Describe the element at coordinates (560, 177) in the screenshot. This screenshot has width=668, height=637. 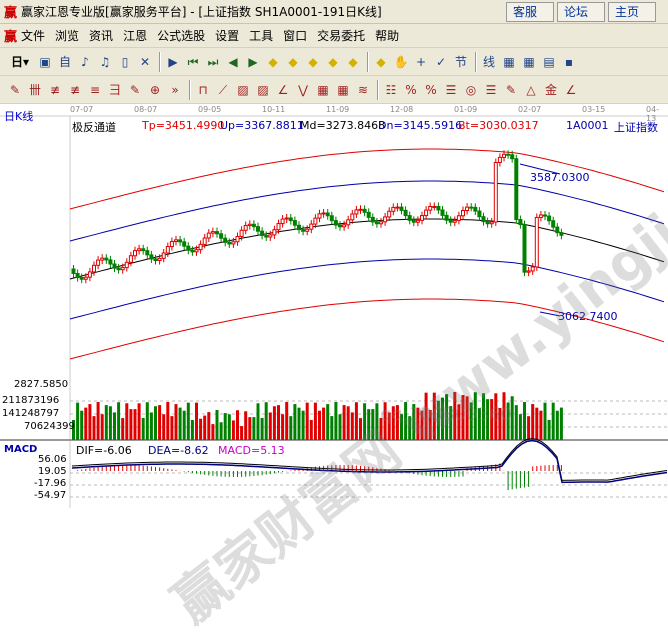
I see `high-price-label: 3587.0300` at that location.